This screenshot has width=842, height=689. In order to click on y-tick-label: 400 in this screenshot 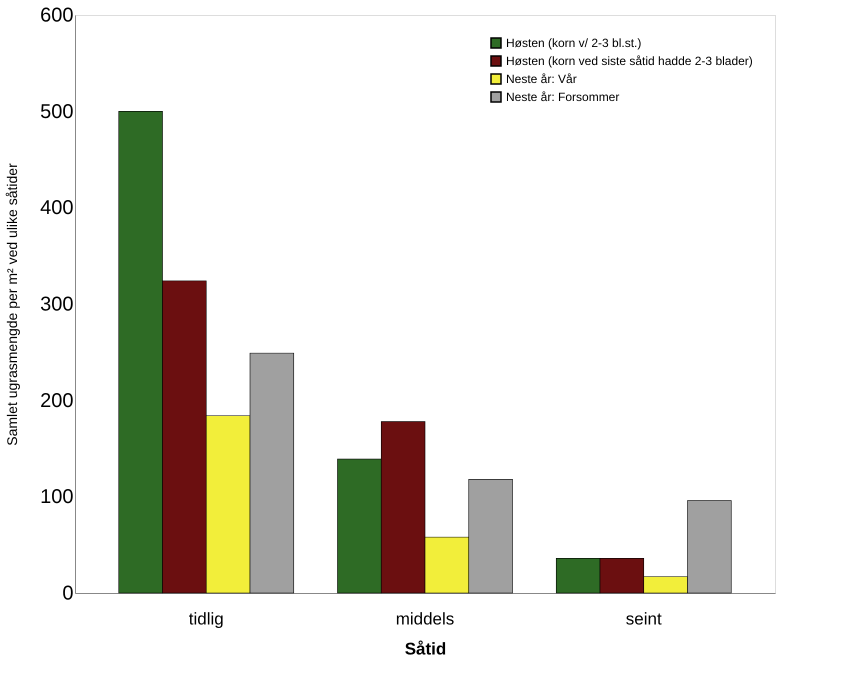, I will do `click(57, 208)`.